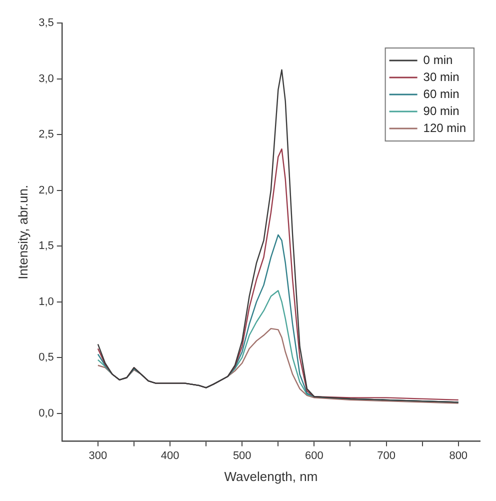 Image resolution: width=496 pixels, height=501 pixels. I want to click on y-tick-label: 0,0, so click(46, 413).